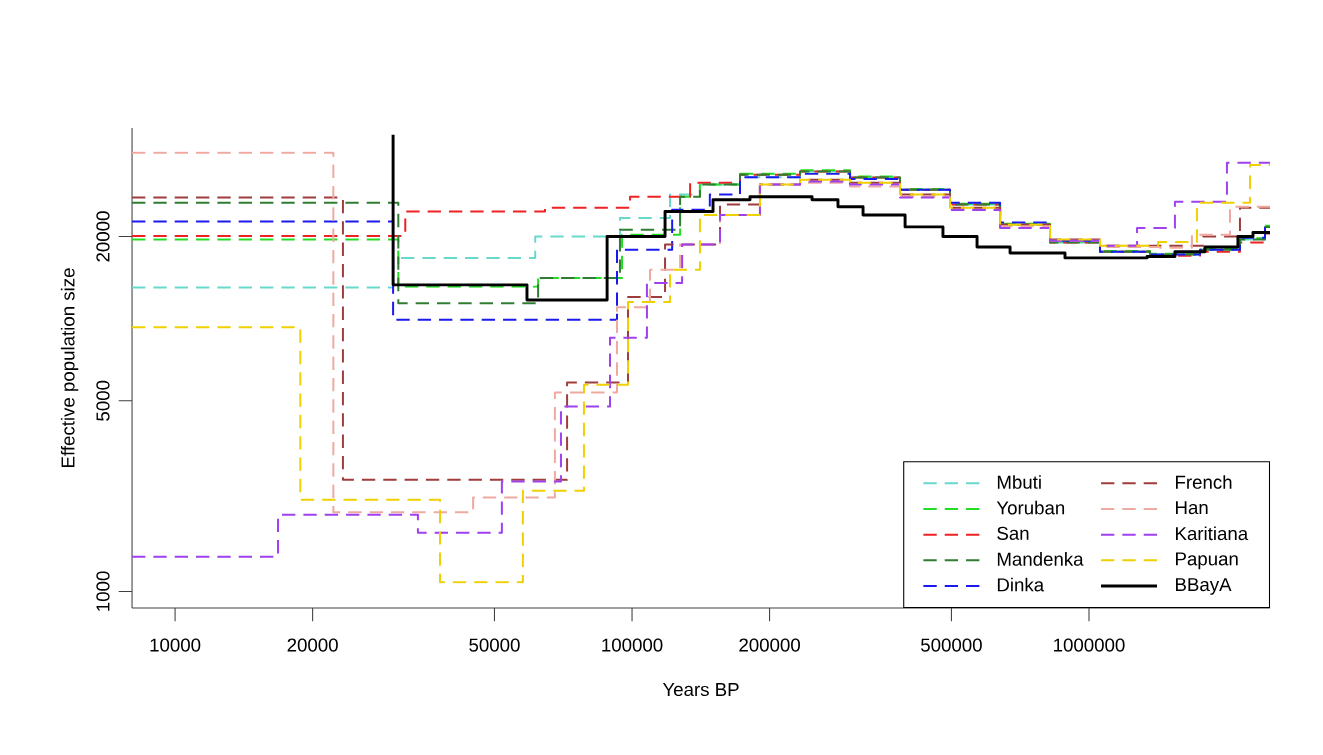  What do you see at coordinates (1212, 533) in the screenshot?
I see `legend-label: Karitiana` at bounding box center [1212, 533].